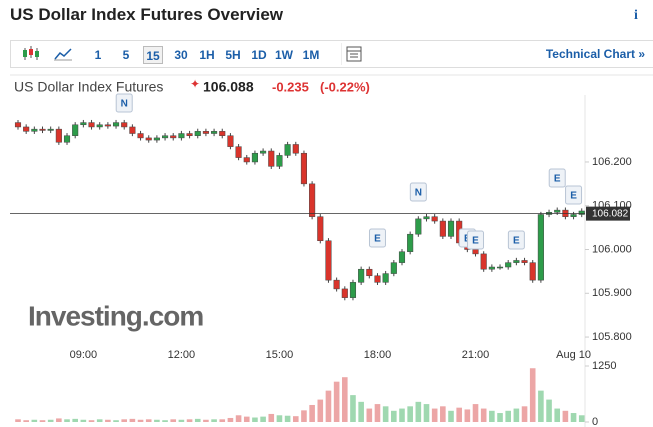  I want to click on page-title: US Dollar Index Futures Overview, so click(147, 14).